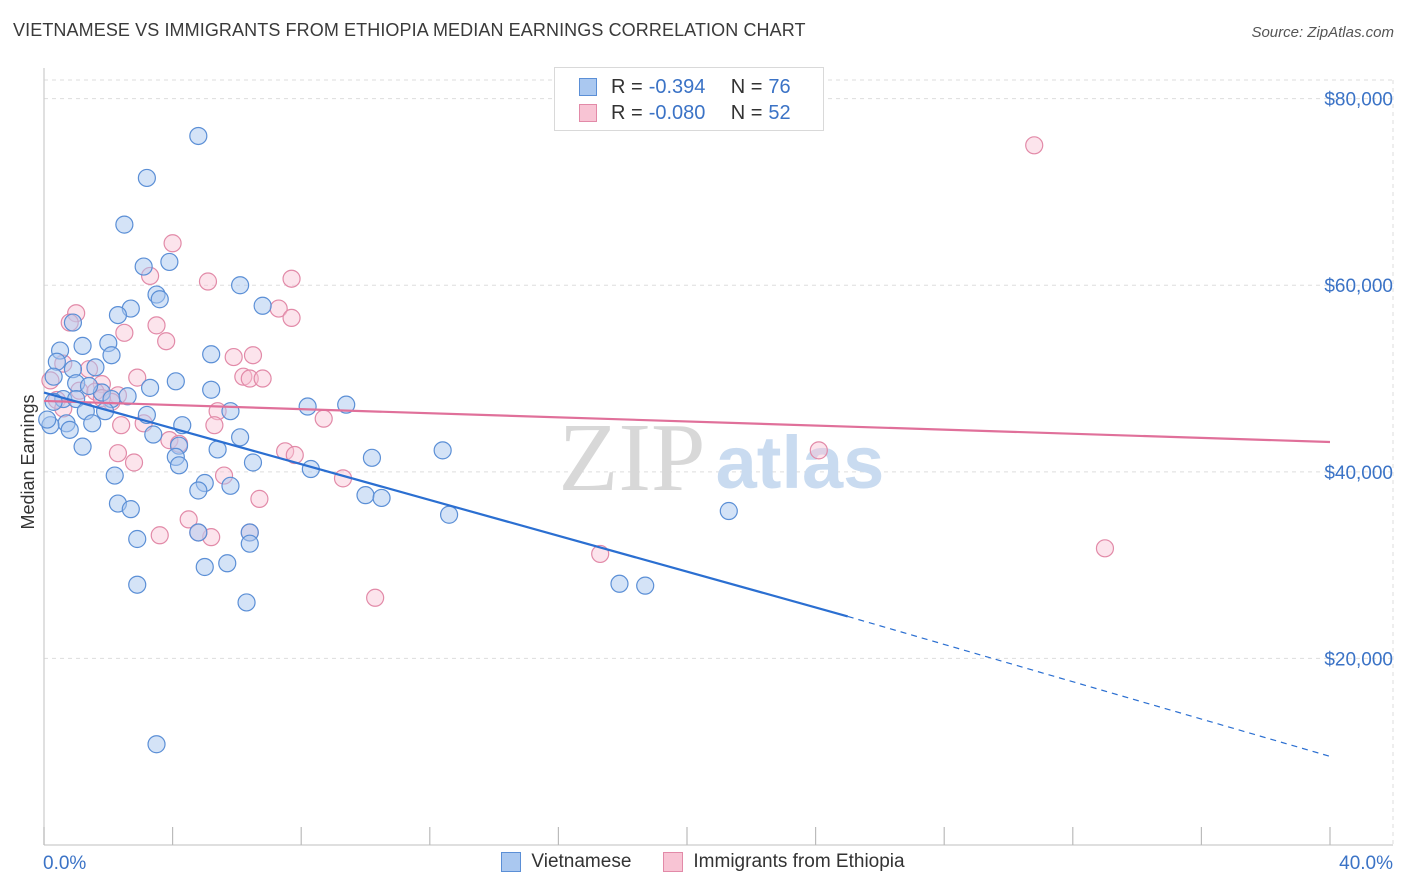  I want to click on y-tick-label: $80,000, so click(1358, 100).